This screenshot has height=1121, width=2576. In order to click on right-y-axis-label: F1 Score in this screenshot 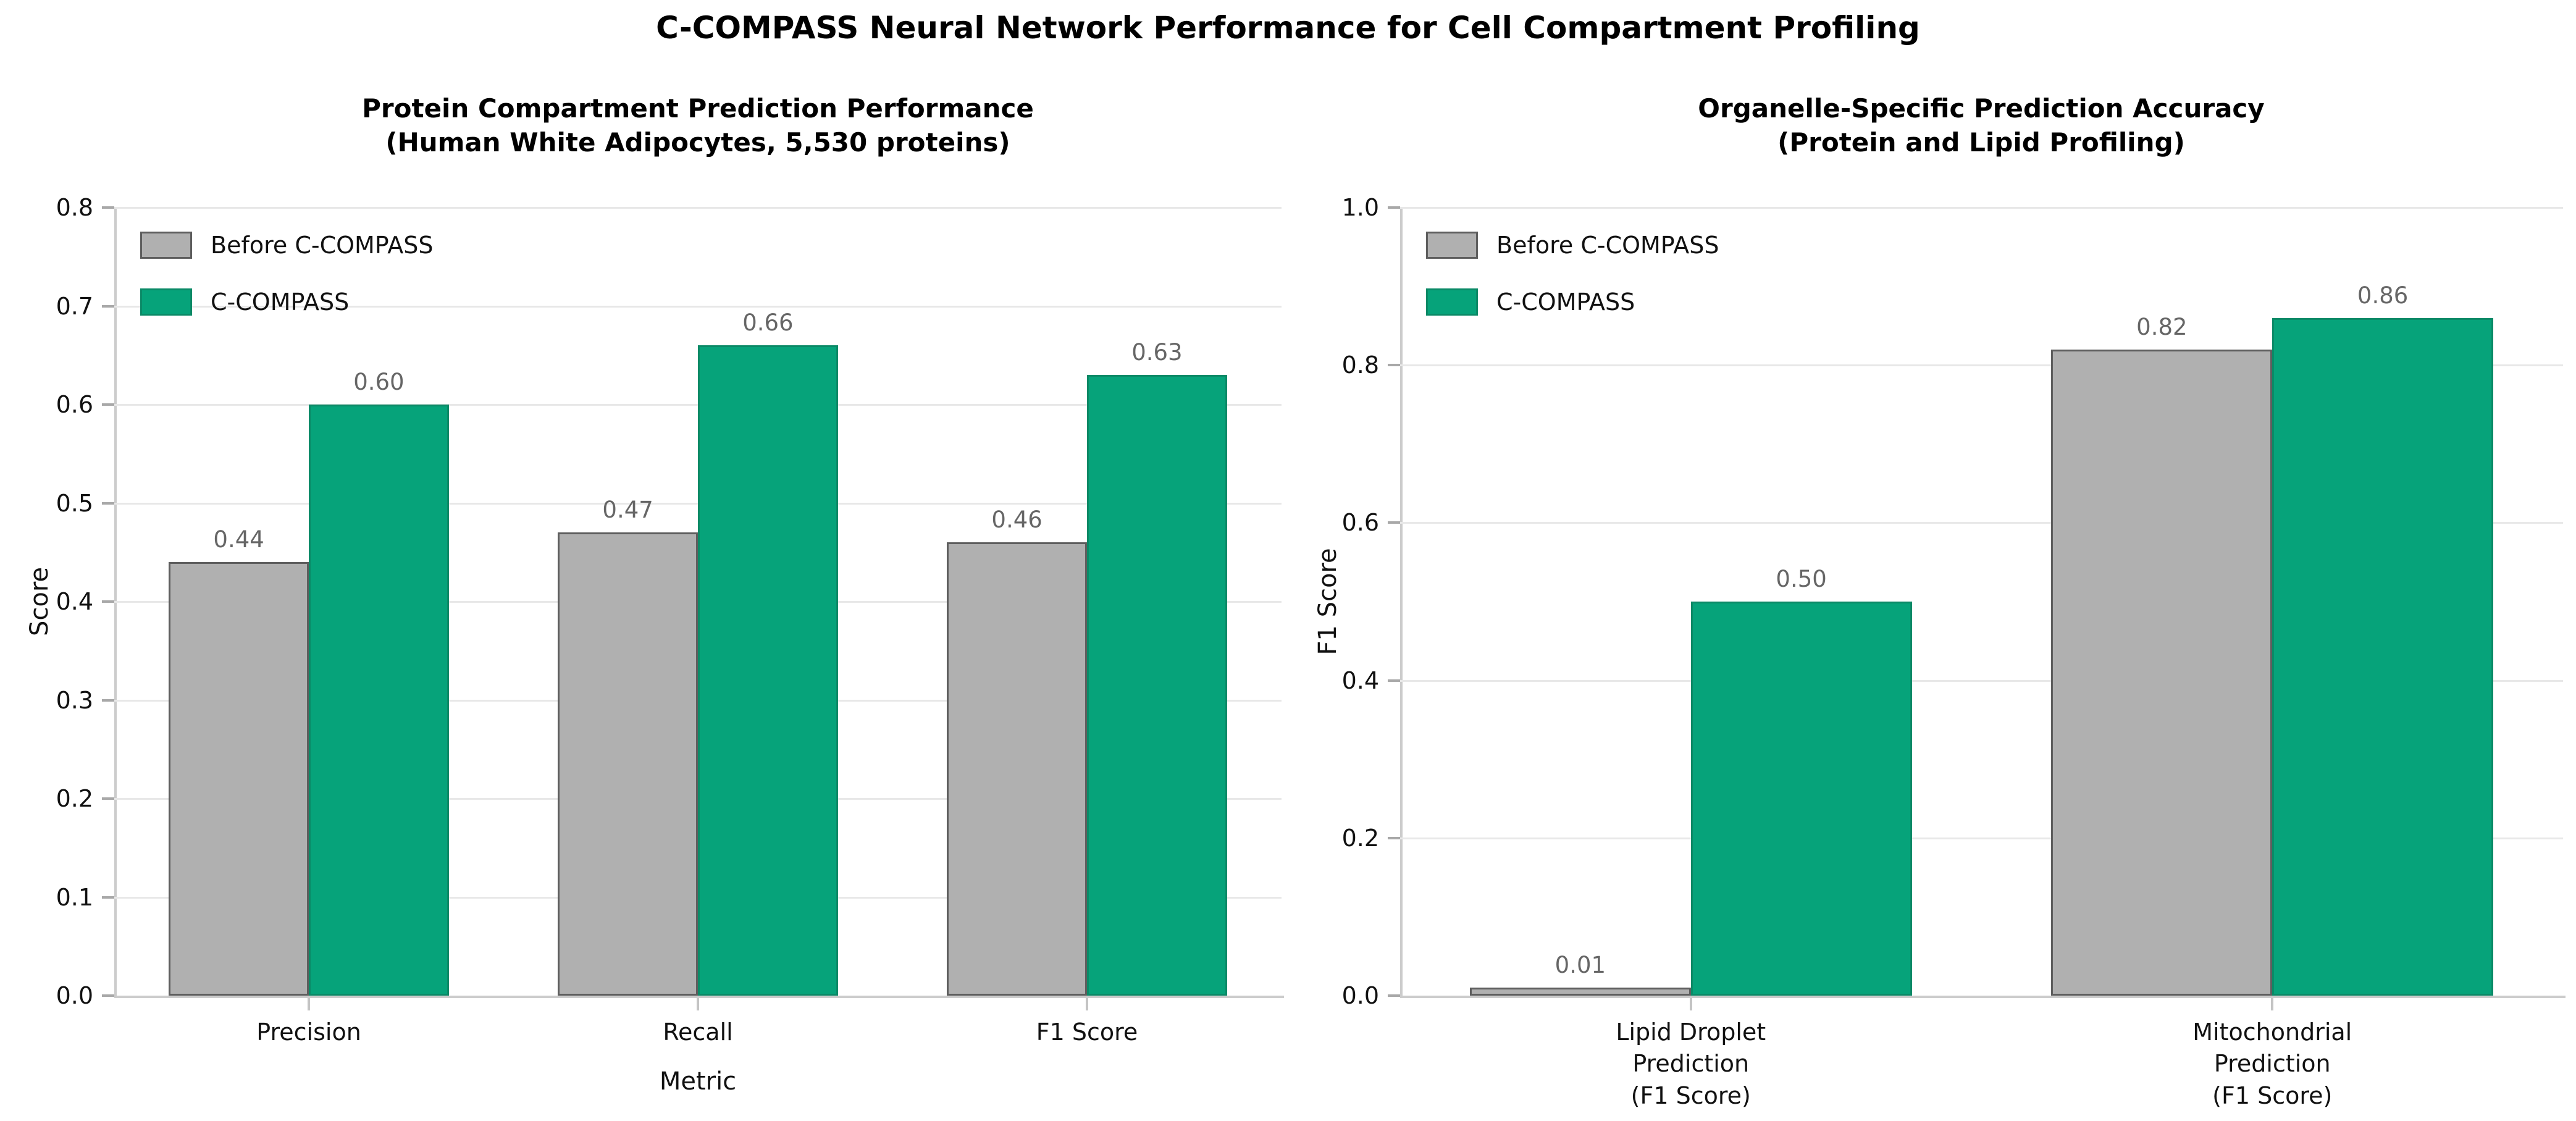, I will do `click(1328, 601)`.